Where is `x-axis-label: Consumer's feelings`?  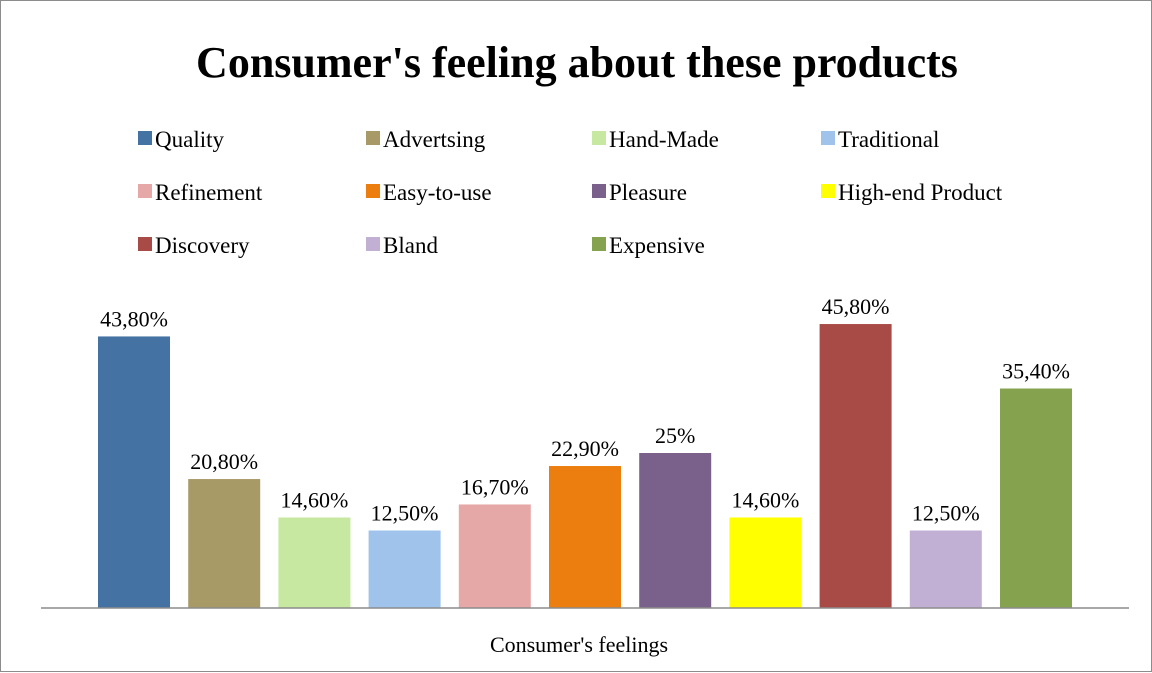 x-axis-label: Consumer's feelings is located at coordinates (579, 644).